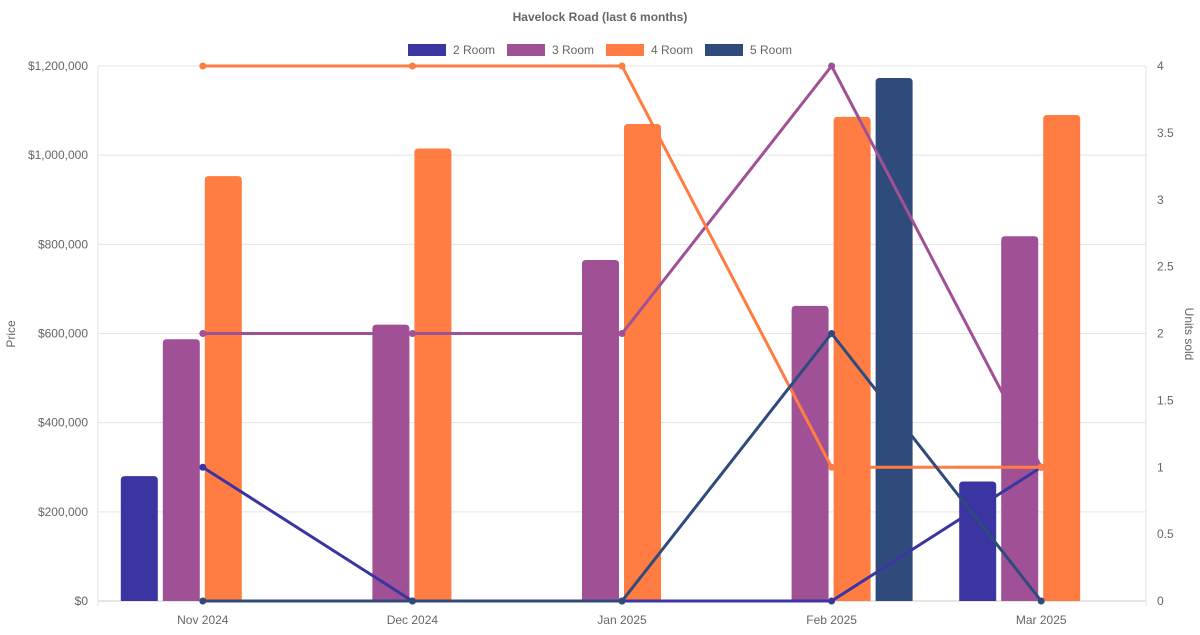  Describe the element at coordinates (63, 512) in the screenshot. I see `y-tick-label: $200,000` at that location.